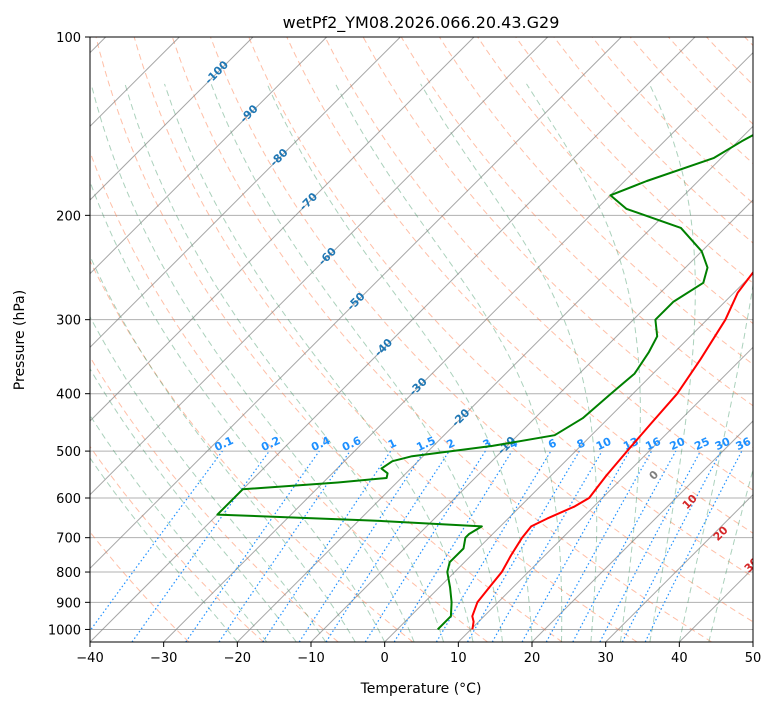 The image size is (775, 712). Describe the element at coordinates (68, 539) in the screenshot. I see `y-tick-label: 700` at that location.